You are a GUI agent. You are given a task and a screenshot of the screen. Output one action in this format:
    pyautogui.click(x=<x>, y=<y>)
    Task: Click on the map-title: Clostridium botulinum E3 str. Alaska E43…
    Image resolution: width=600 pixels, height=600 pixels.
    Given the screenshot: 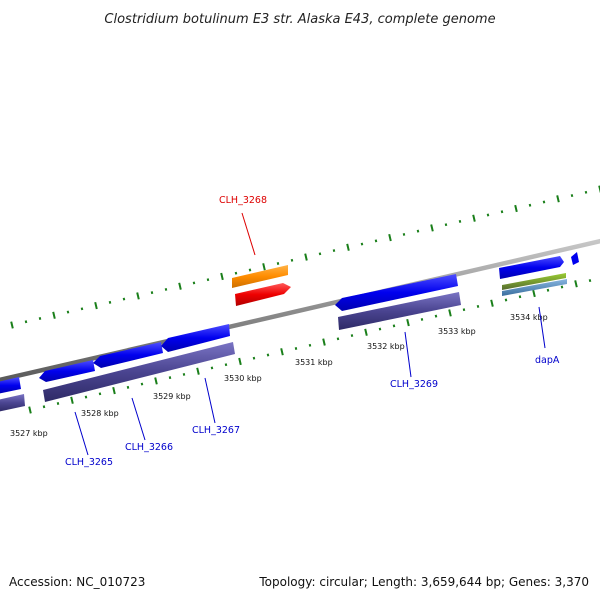 What is the action you would take?
    pyautogui.click(x=299, y=19)
    